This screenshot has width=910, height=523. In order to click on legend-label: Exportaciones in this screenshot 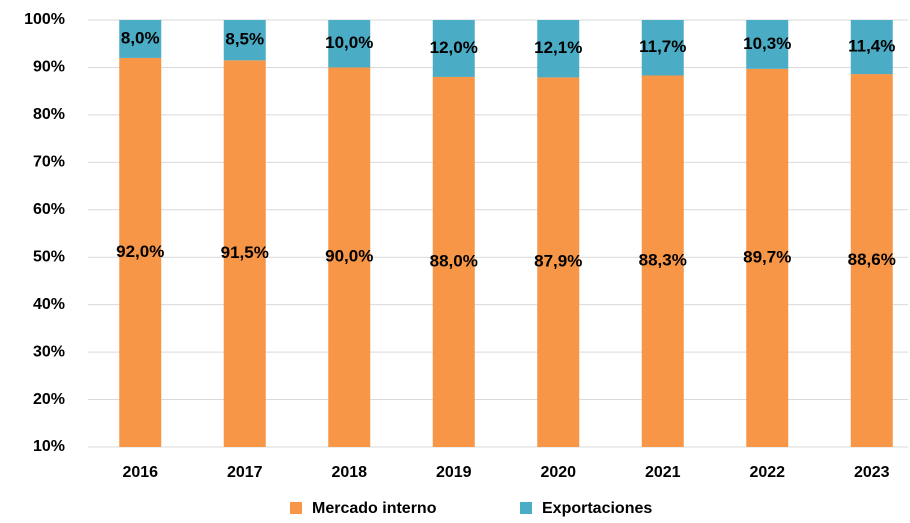, I will do `click(597, 508)`.